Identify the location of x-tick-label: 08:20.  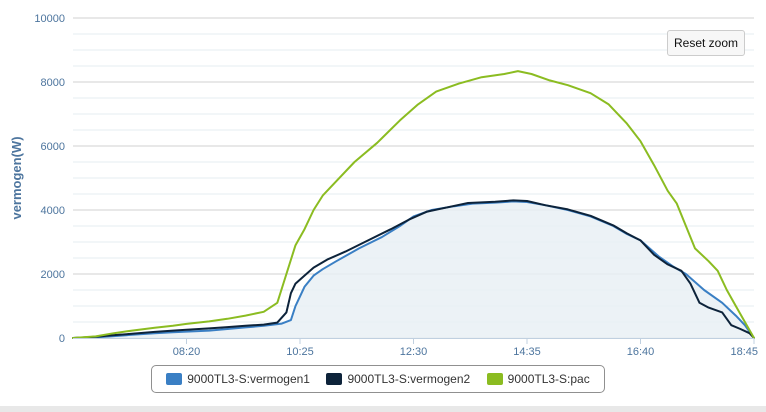
(187, 352).